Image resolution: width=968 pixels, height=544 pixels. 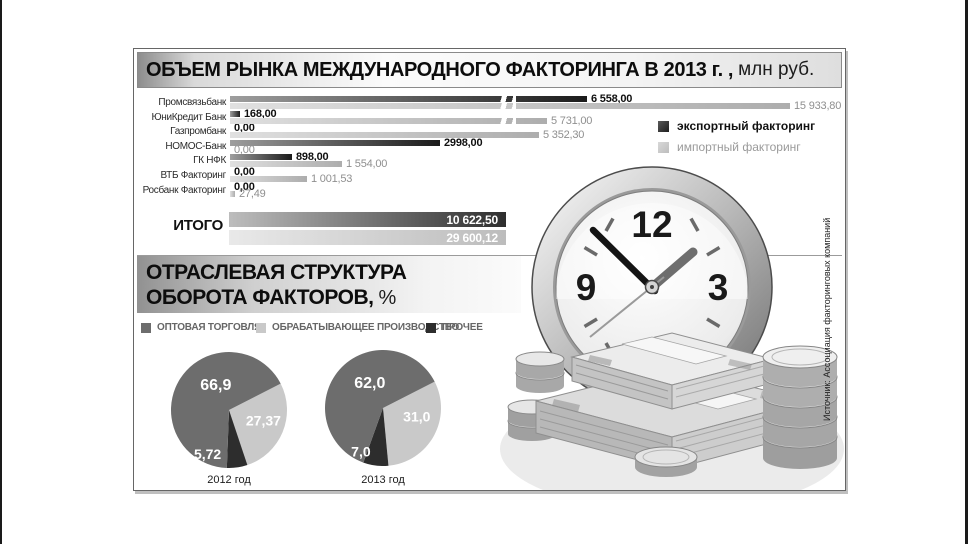 What do you see at coordinates (192, 102) in the screenshot?
I see `bank-label: Промсвязьбанк` at bounding box center [192, 102].